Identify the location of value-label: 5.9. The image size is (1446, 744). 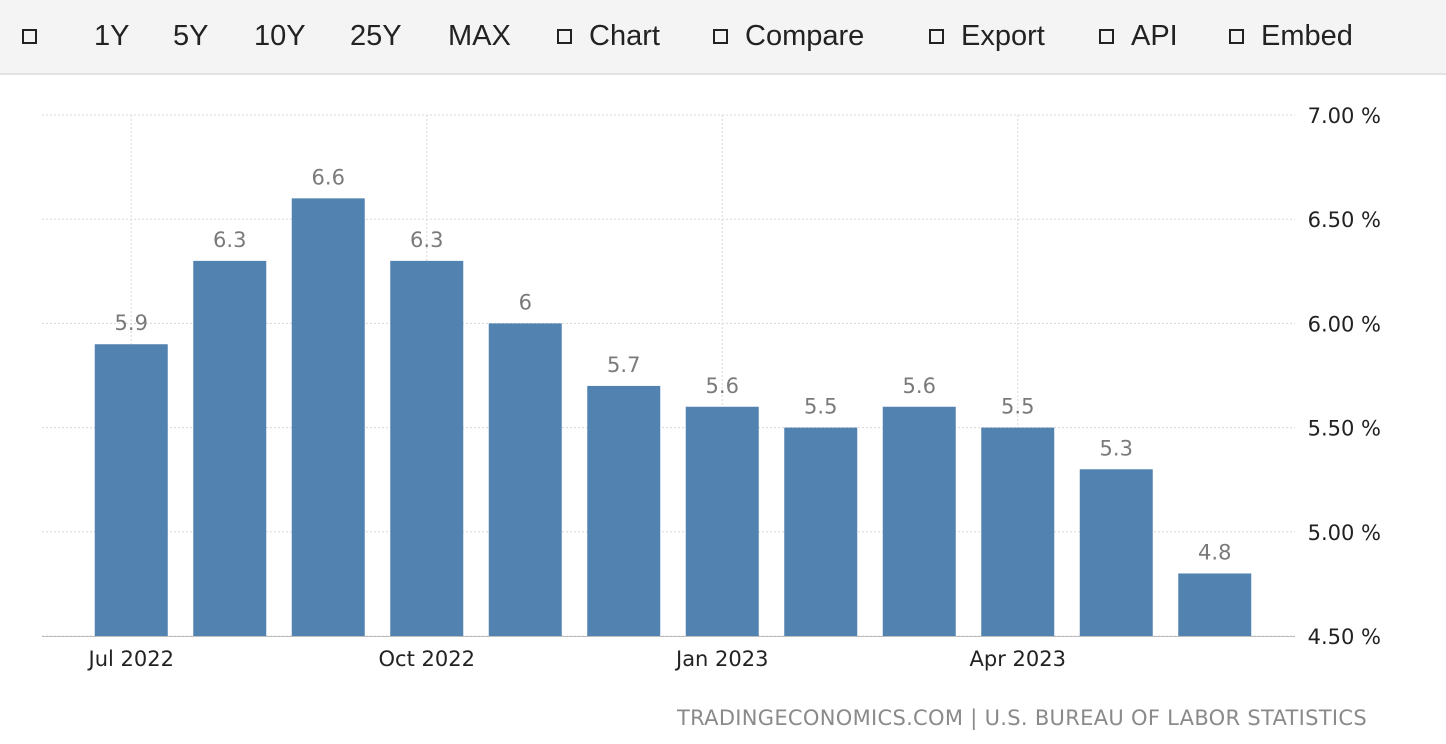
(131, 323).